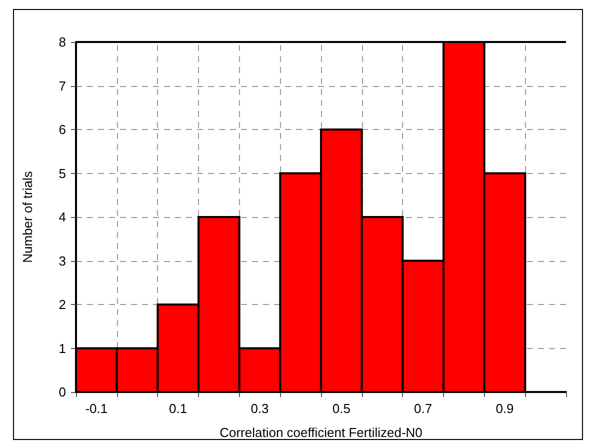 Image resolution: width=595 pixels, height=448 pixels. What do you see at coordinates (259, 408) in the screenshot?
I see `x-tick-label: 0.3` at bounding box center [259, 408].